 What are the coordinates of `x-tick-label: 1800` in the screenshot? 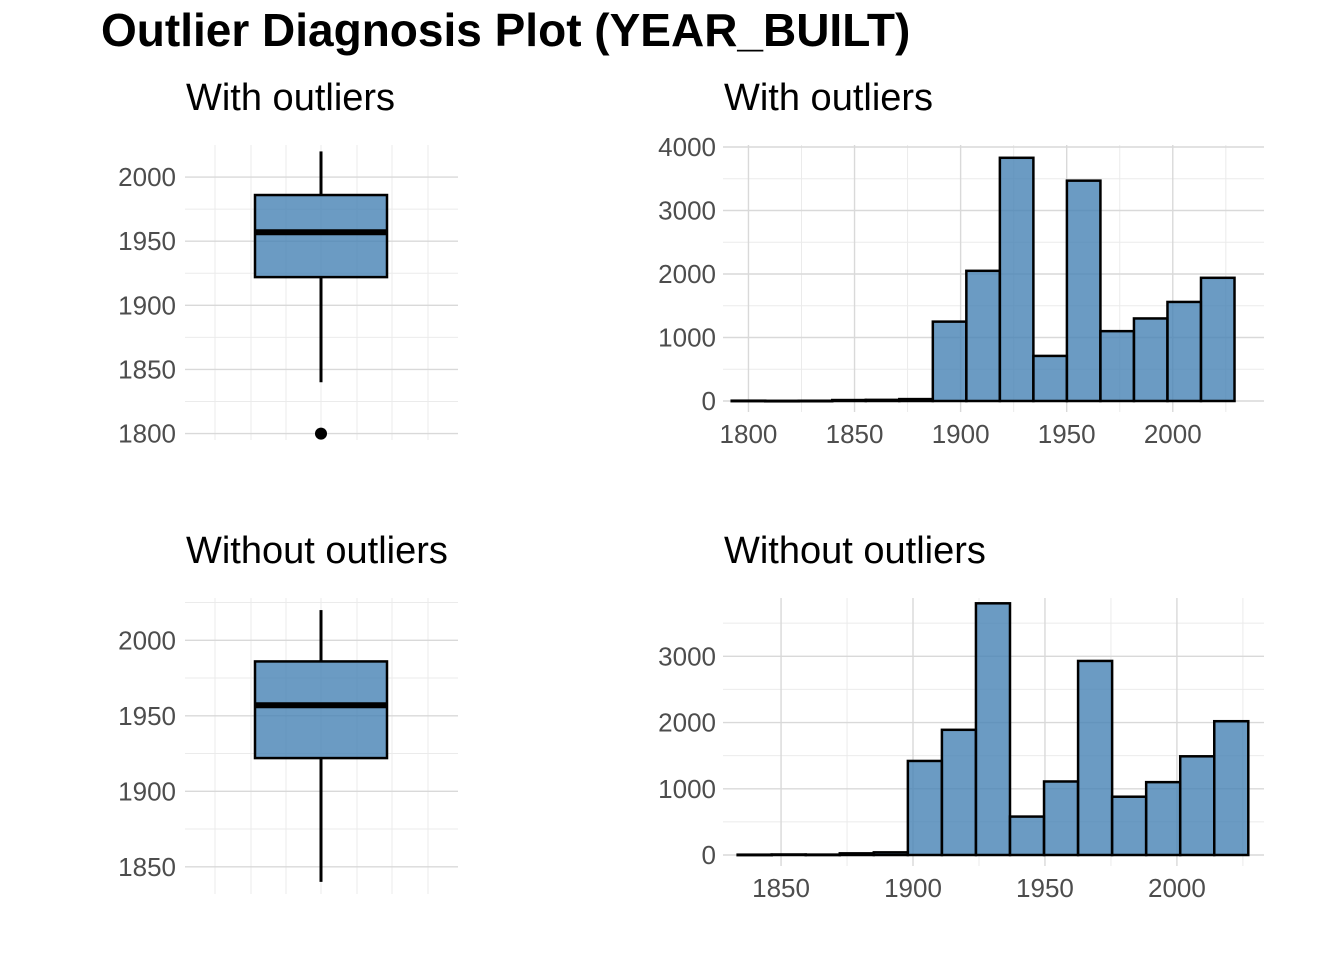 It's located at (749, 434).